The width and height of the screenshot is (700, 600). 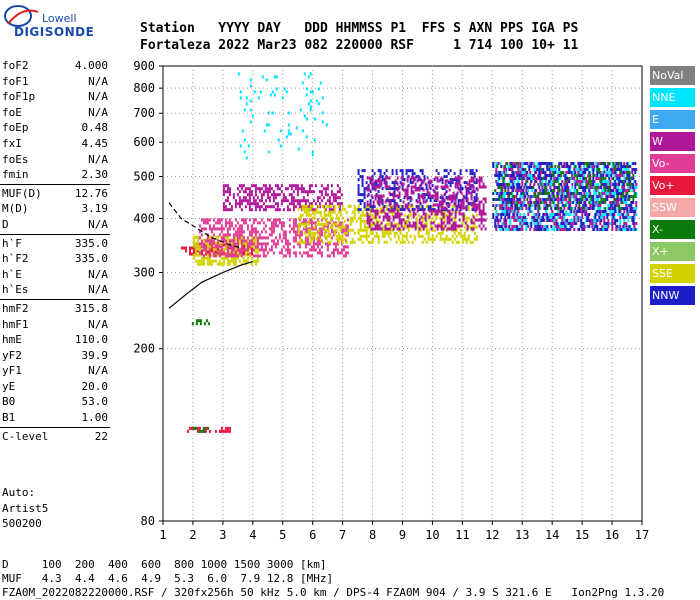 I want to click on param-value: N/A, so click(x=98, y=324).